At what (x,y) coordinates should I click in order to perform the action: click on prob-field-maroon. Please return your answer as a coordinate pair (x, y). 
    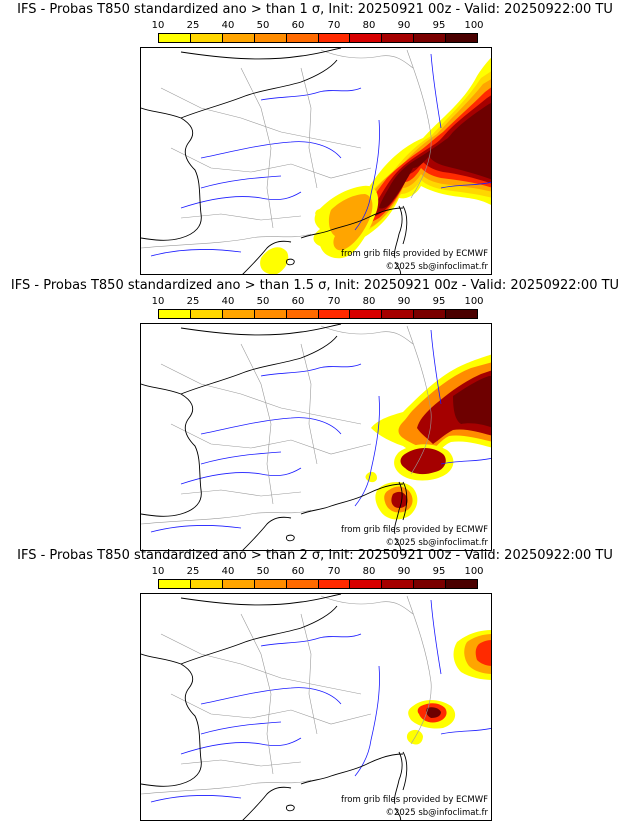
    Looking at the image, I should click on (472, 402).